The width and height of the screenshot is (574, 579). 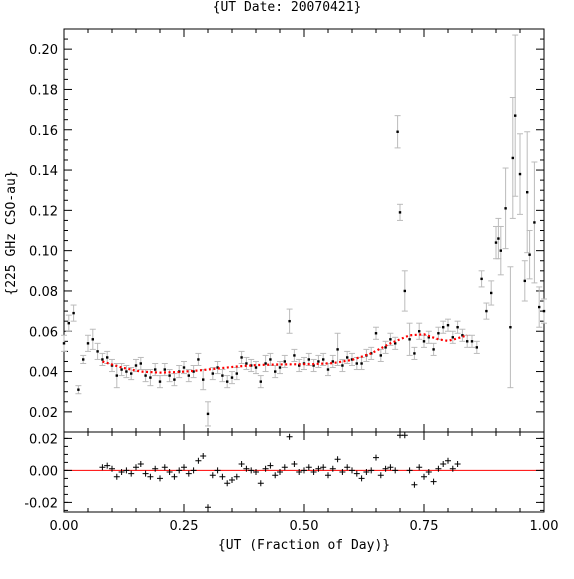 I want to click on y-axis-label: {225 GHz CSO-au}, so click(x=11, y=233).